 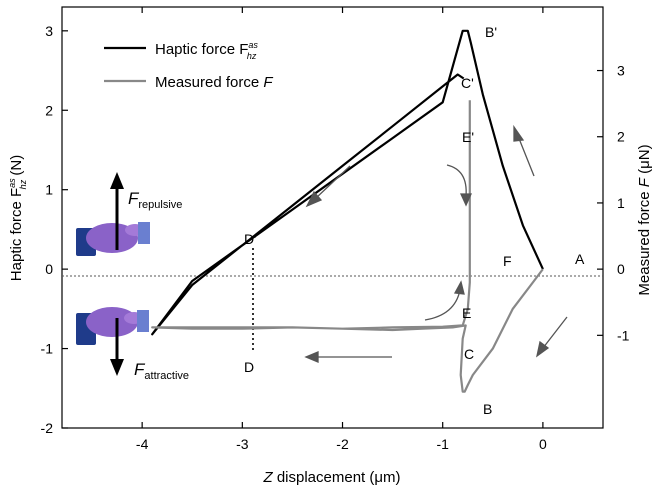 I want to click on left-y-axis-label: Haptic force Fashz (N), so click(x=17, y=218).